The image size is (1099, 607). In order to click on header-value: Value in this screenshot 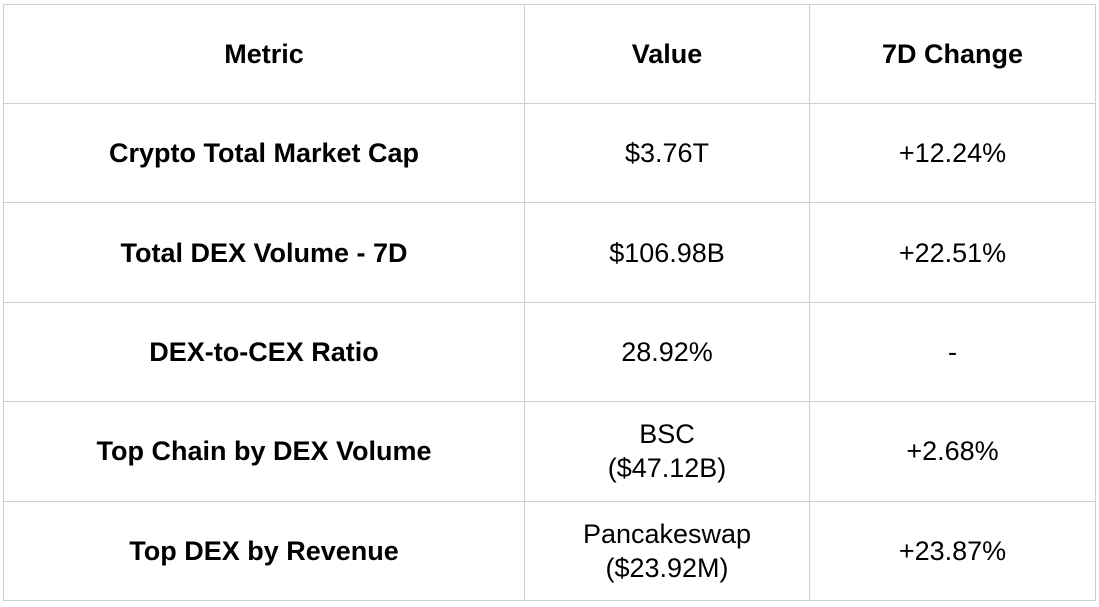, I will do `click(667, 54)`.